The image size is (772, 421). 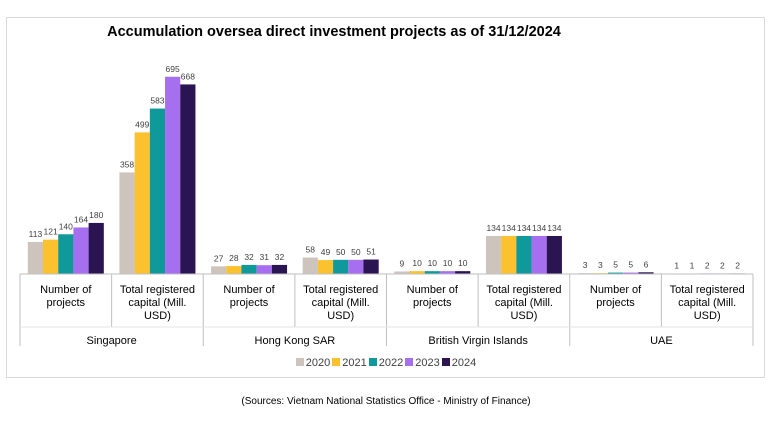 I want to click on legend-item: 2022, so click(x=386, y=363).